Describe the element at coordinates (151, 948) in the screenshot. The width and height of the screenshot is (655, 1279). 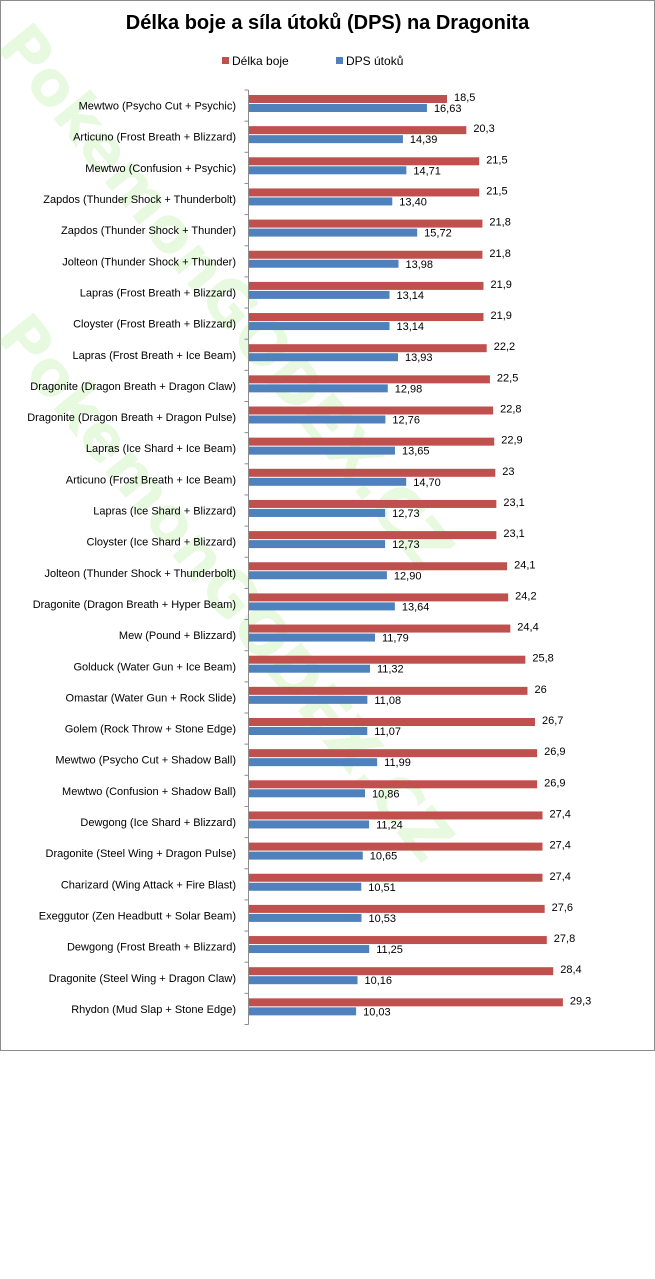
I see `category-label: Dewgong (Frost Breath + Blizzard)` at that location.